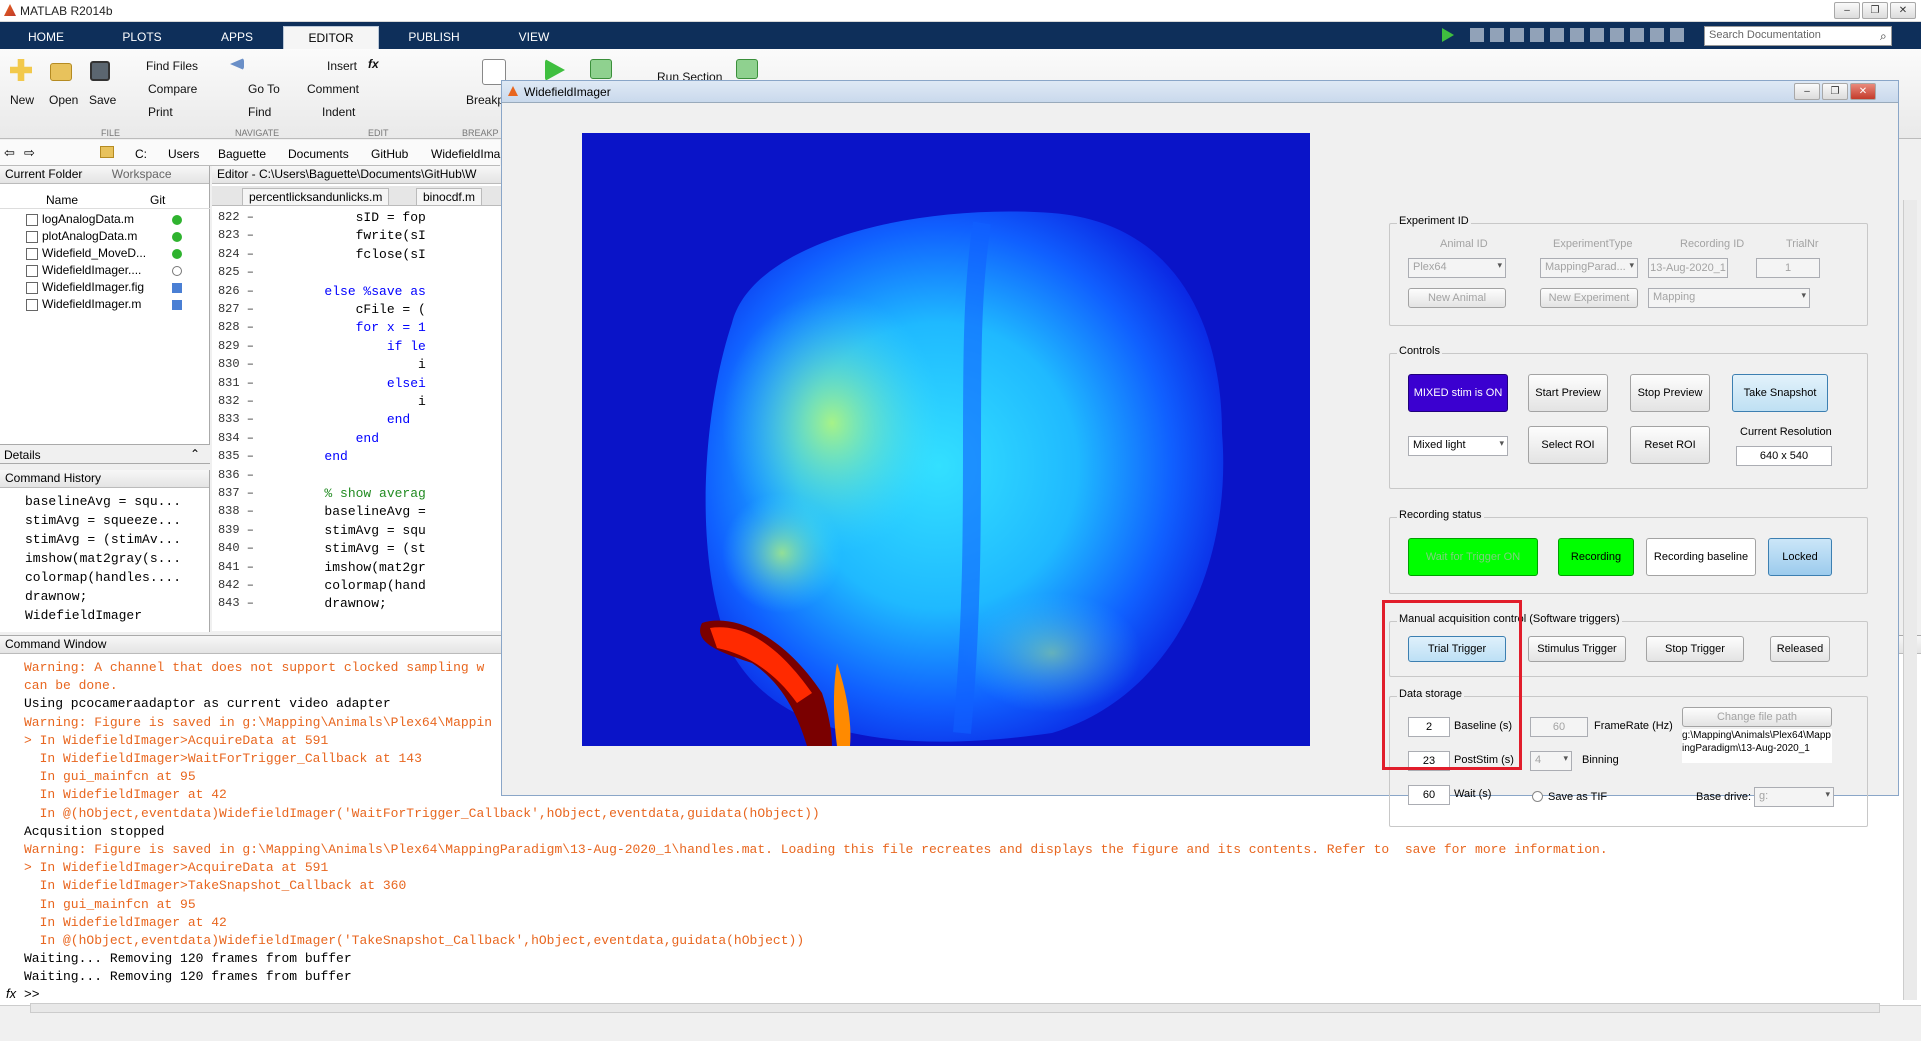 The height and width of the screenshot is (1041, 1921). Describe the element at coordinates (344, 217) in the screenshot. I see `code-line: sID = fop` at that location.